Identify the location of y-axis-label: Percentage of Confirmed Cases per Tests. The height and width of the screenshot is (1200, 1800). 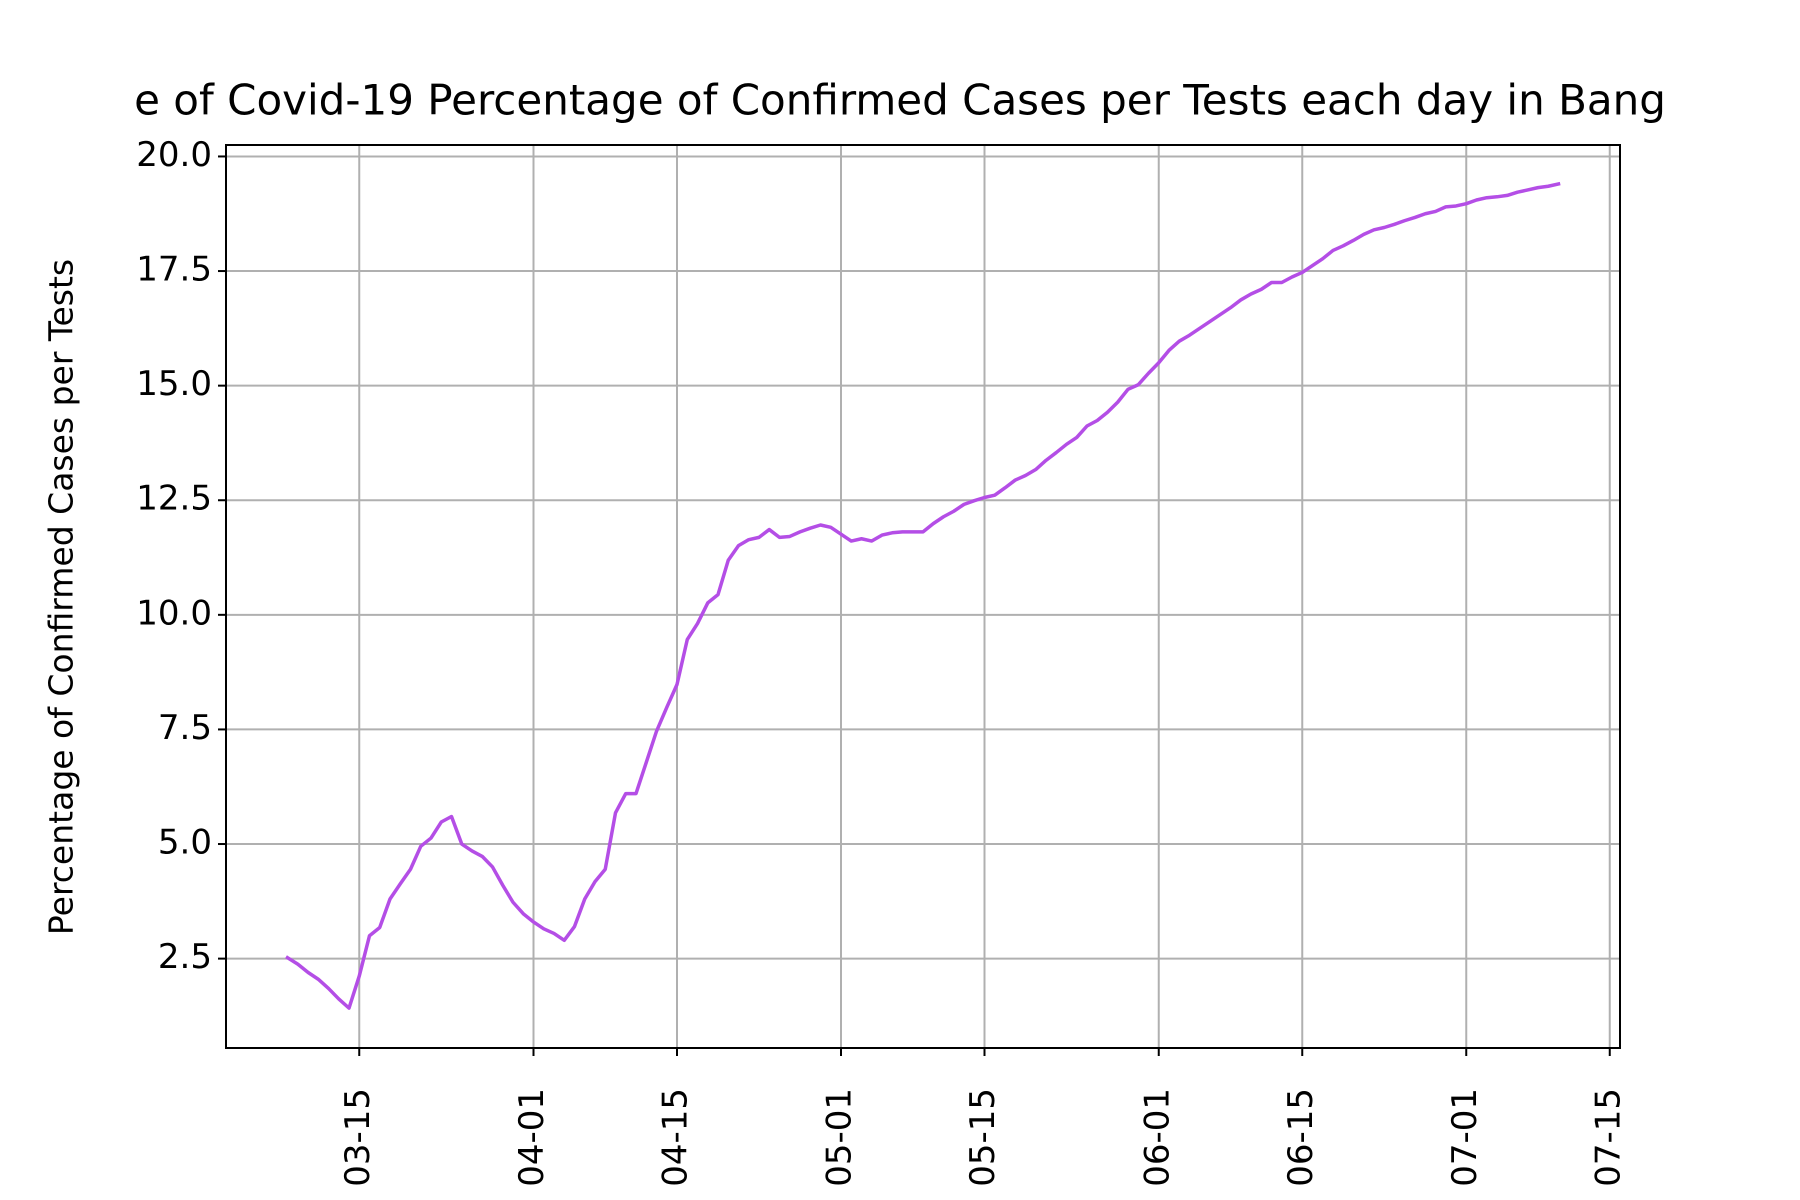
(61, 597).